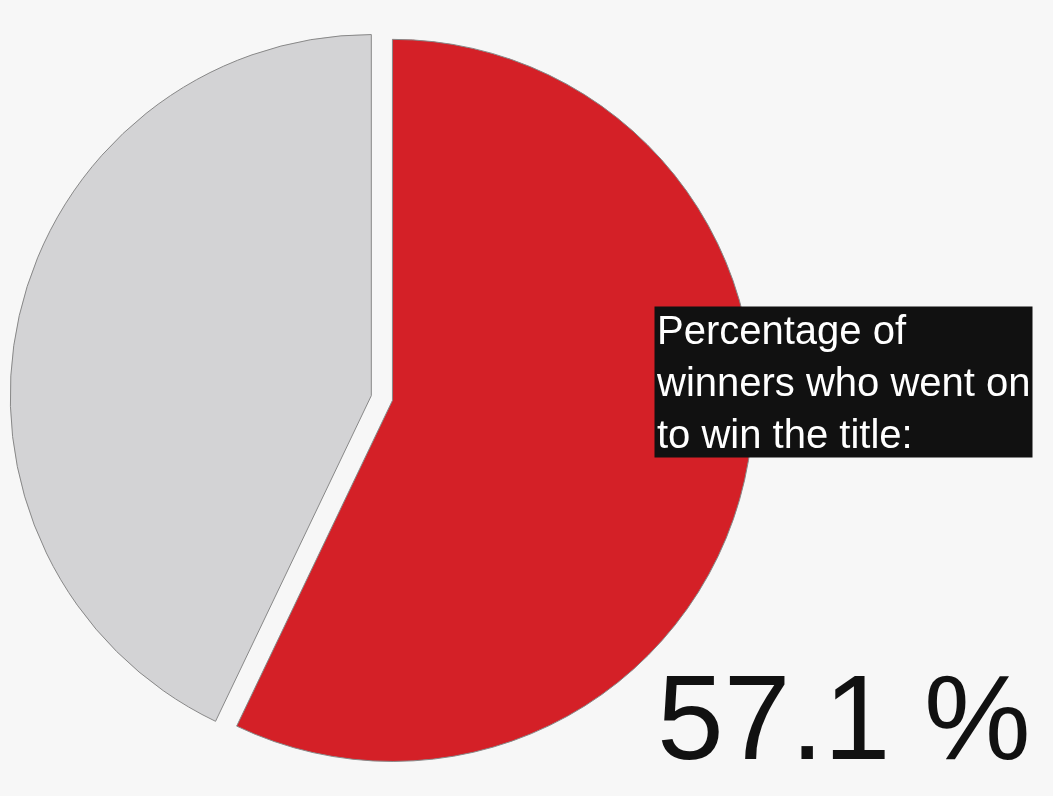  I want to click on data-label: 57.1 %, so click(844, 717).